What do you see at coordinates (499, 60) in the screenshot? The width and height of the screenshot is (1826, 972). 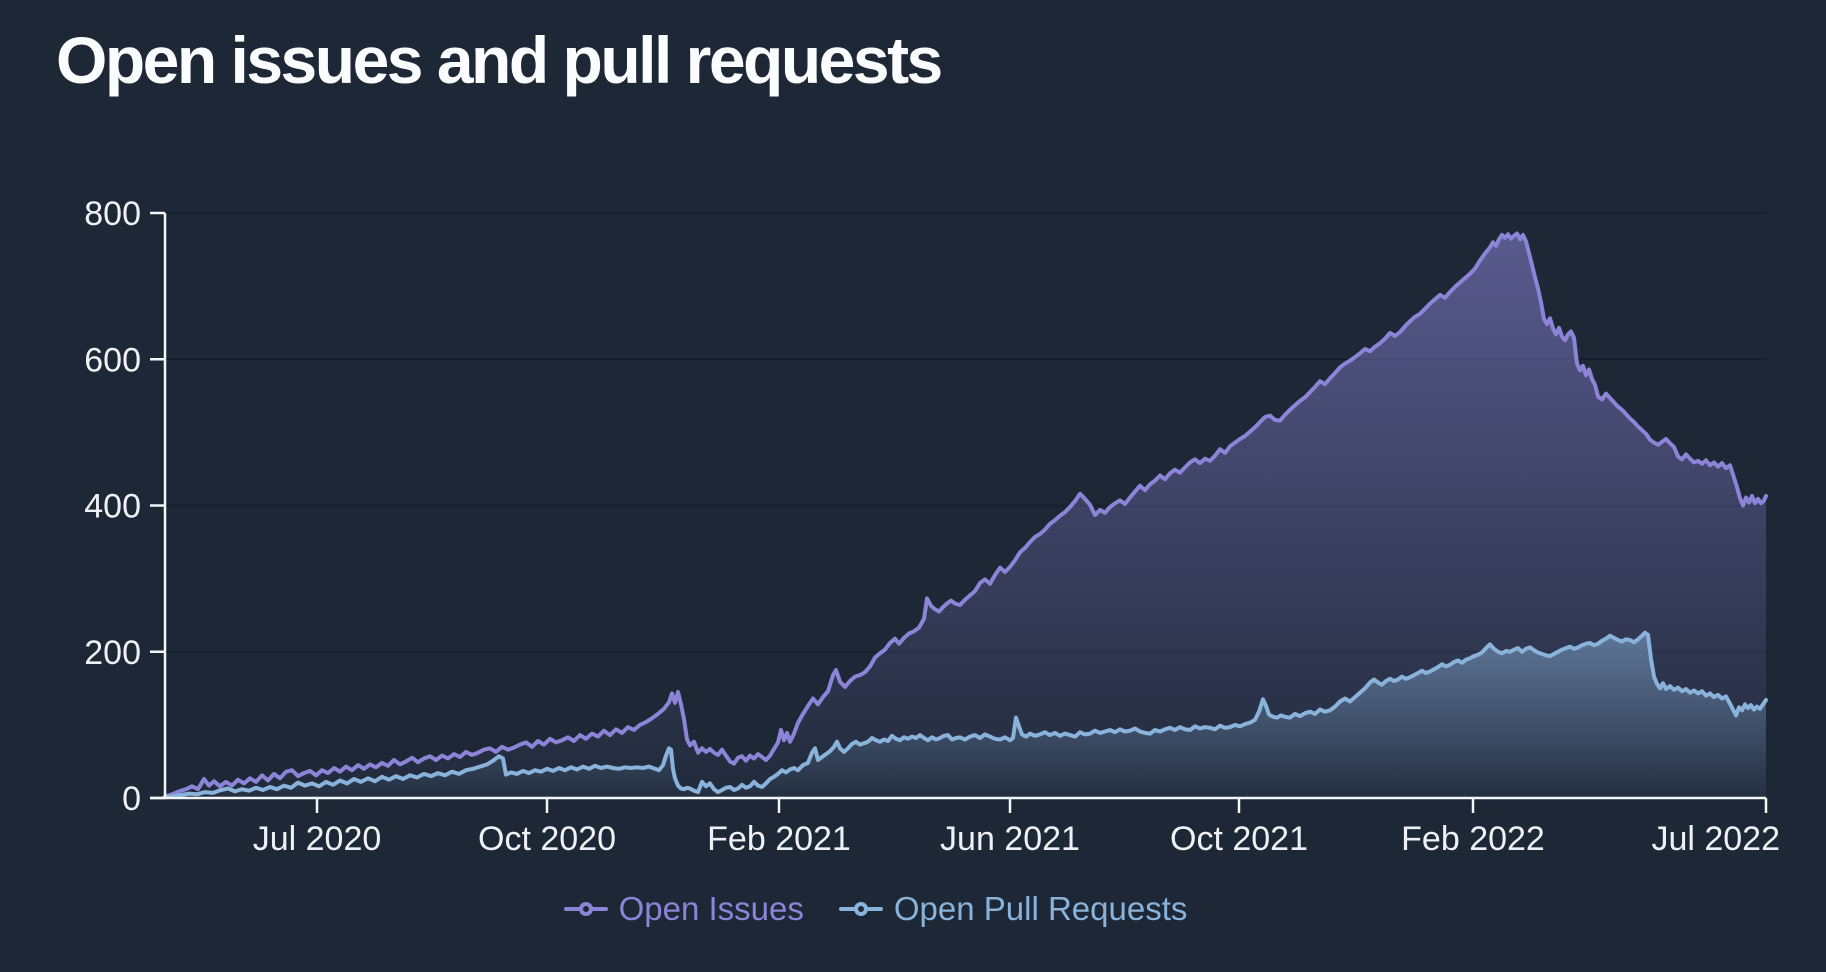 I see `page-title: Open issues and pull requests` at bounding box center [499, 60].